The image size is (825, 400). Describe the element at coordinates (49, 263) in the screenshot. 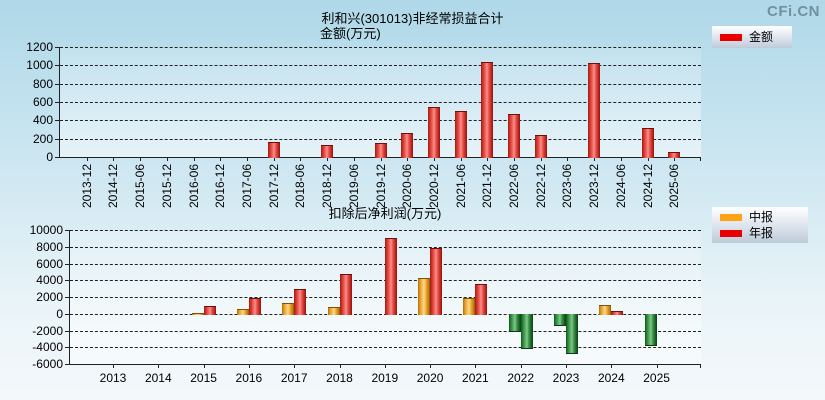

I see `y-axis-label: 6000` at that location.